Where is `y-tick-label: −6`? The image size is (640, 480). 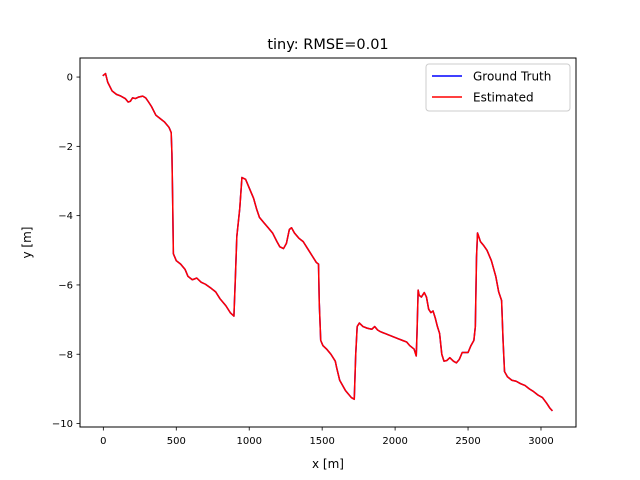 y-tick-label: −6 is located at coordinates (65, 286).